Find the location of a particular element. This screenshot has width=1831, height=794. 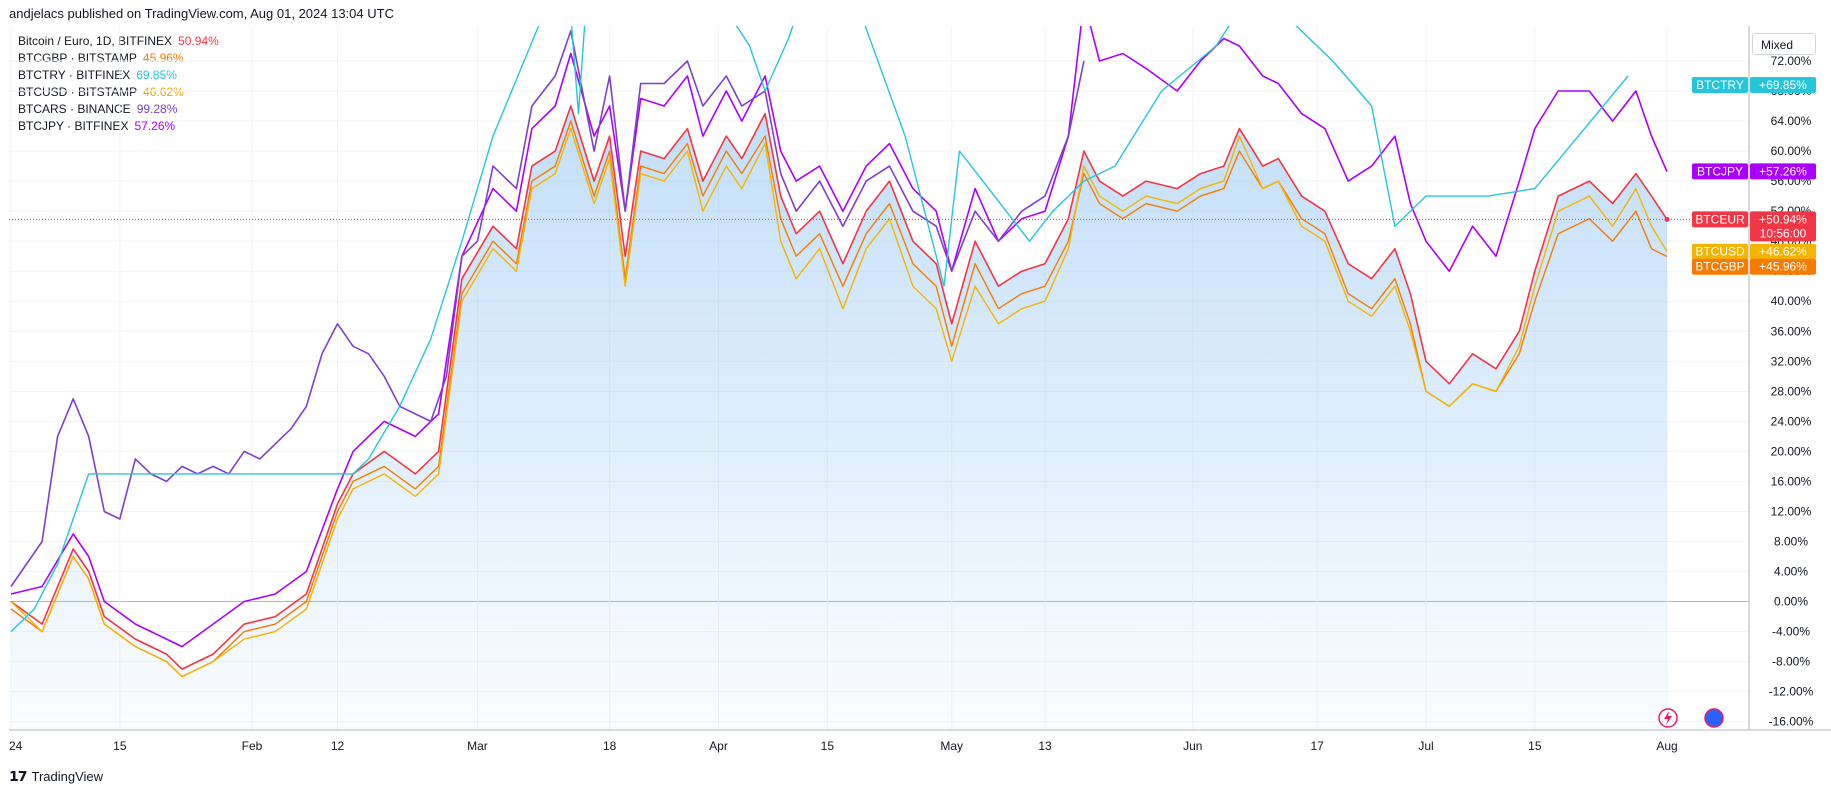

price-label-symbol-text: BTCEUR is located at coordinates (1720, 219).